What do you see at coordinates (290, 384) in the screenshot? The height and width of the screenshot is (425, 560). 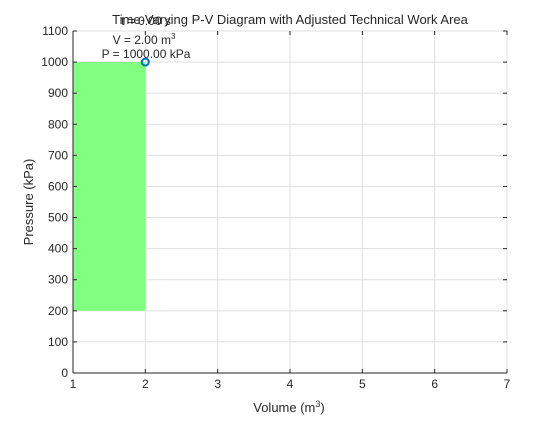 I see `x-tick-label: 4` at bounding box center [290, 384].